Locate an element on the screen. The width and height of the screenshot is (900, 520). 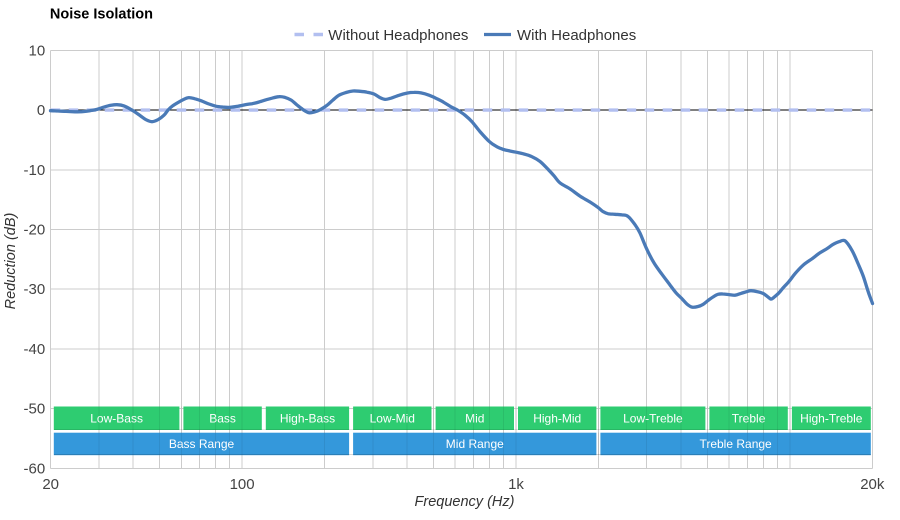
svg-text: -10 is located at coordinates (35, 170).